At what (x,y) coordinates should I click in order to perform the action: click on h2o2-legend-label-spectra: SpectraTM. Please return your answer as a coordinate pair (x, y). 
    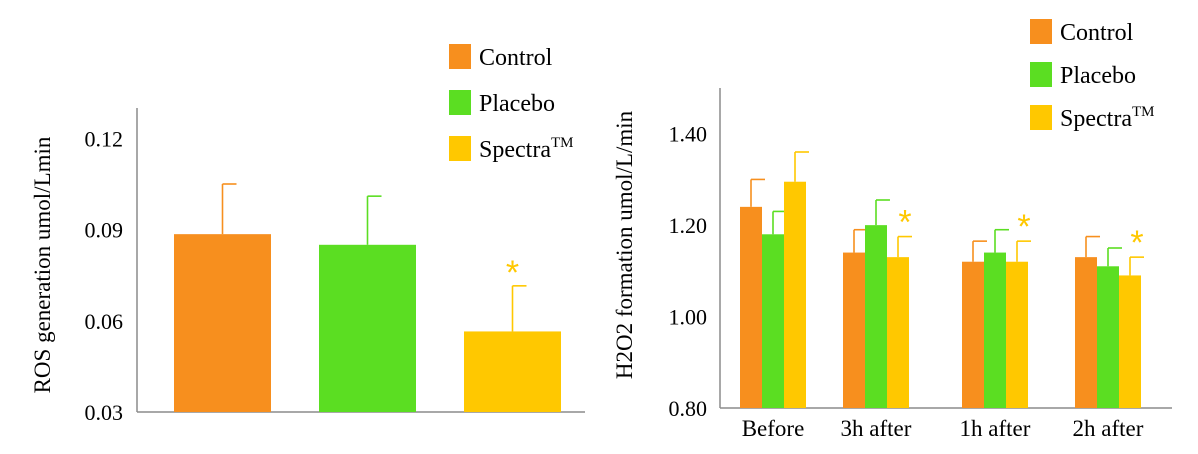
    Looking at the image, I should click on (1107, 118).